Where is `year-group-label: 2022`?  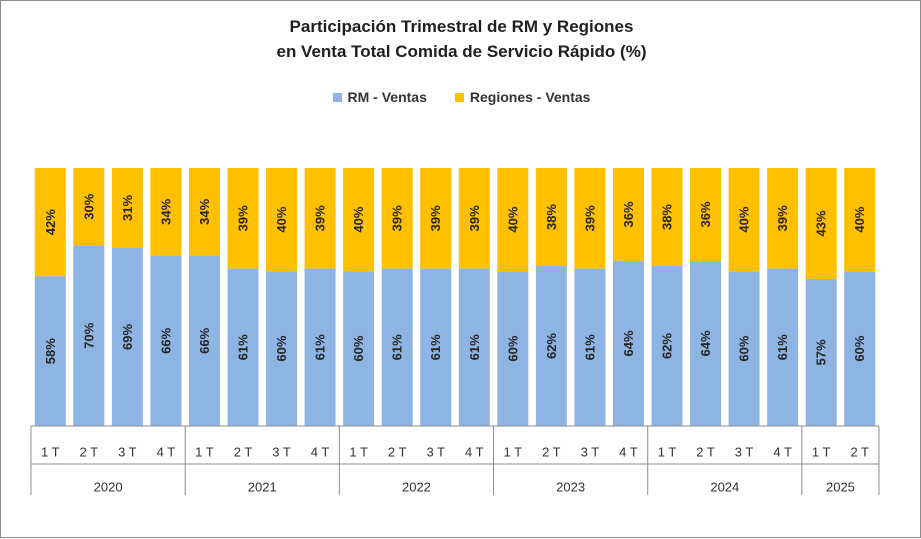 year-group-label: 2022 is located at coordinates (416, 487).